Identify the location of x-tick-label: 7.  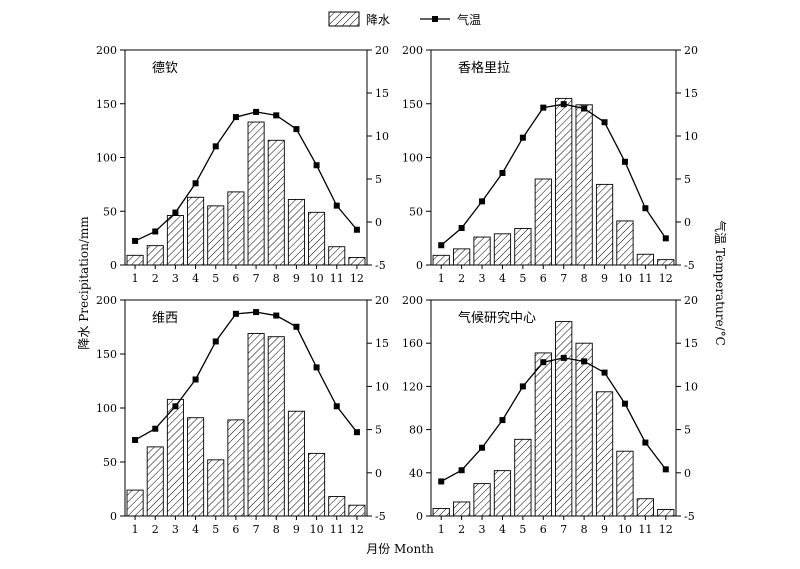
(563, 278).